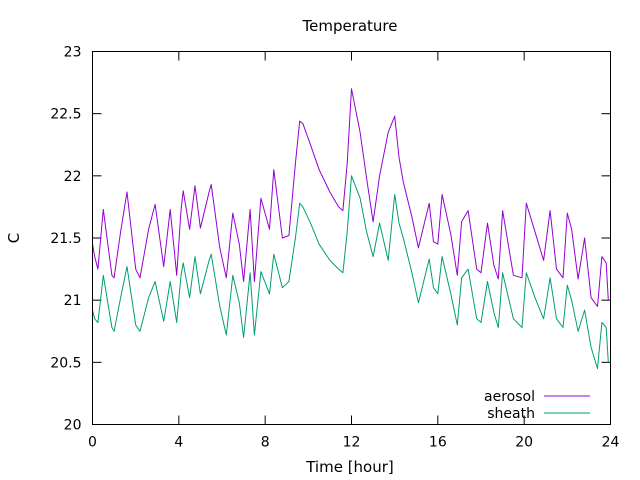 The height and width of the screenshot is (480, 640). Describe the element at coordinates (438, 443) in the screenshot. I see `x-tick-label: 16` at that location.